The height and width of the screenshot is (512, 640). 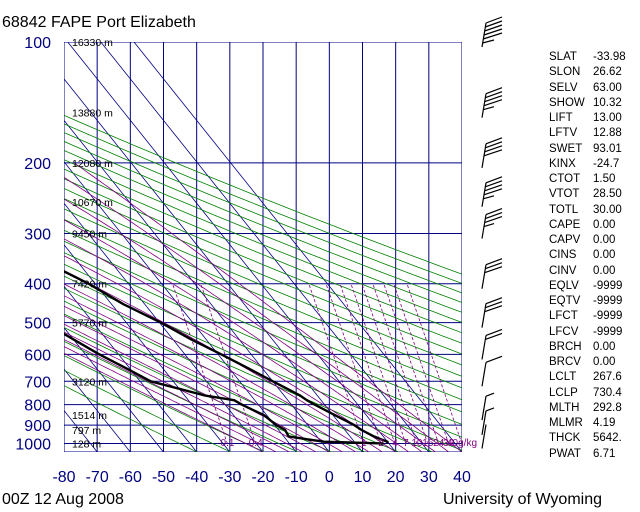 I want to click on index-row: LFCV -9999, so click(x=594, y=332).